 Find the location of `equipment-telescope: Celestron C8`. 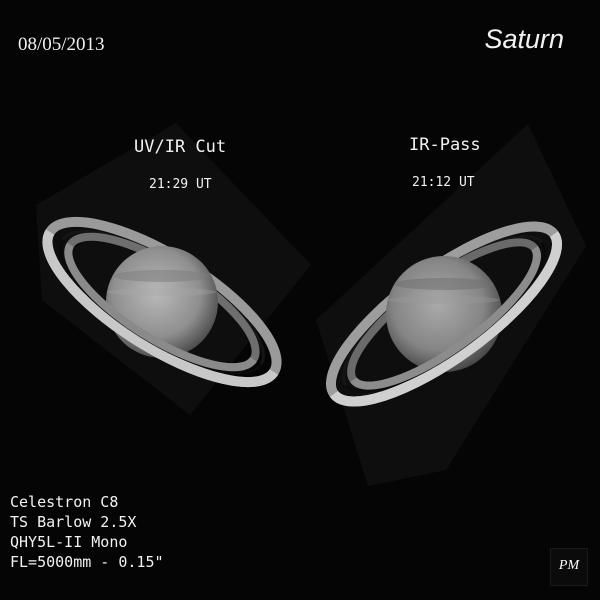

equipment-telescope: Celestron C8 is located at coordinates (87, 502).